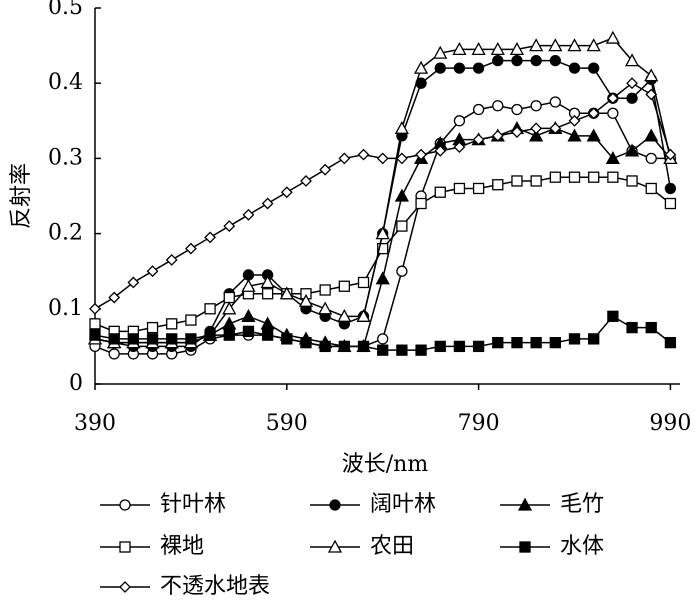 This screenshot has height=602, width=700. I want to click on legend-label: 不透水地表, so click(215, 586).